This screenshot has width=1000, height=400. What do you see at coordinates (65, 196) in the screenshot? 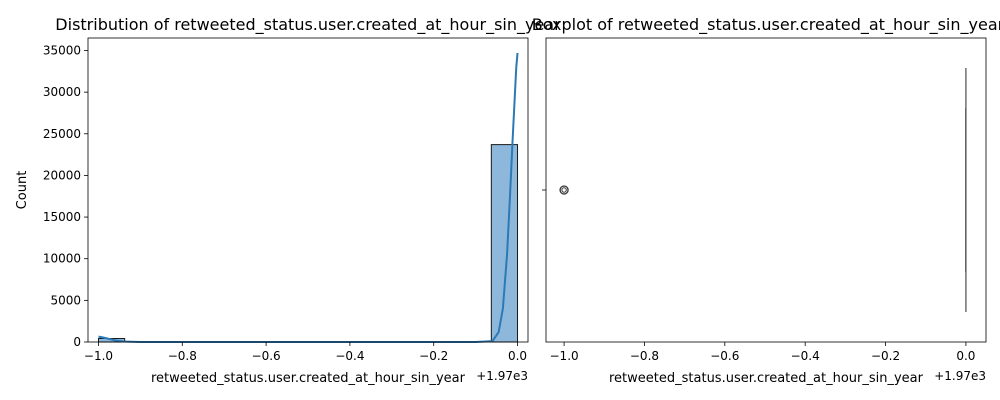
I see `histogram-y-ticks: 0 5000 10000 15000 20000 25000 30000 35000` at bounding box center [65, 196].